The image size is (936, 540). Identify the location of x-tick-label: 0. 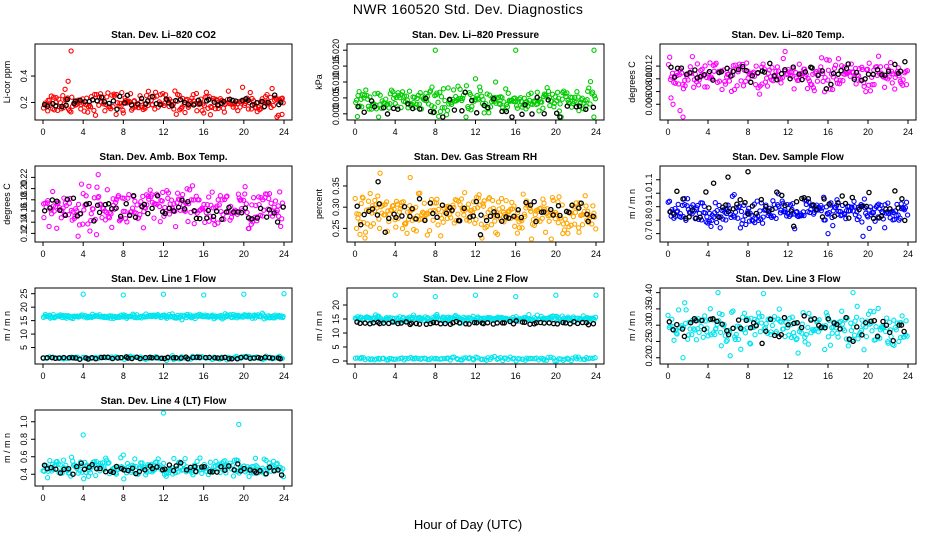
(42, 498).